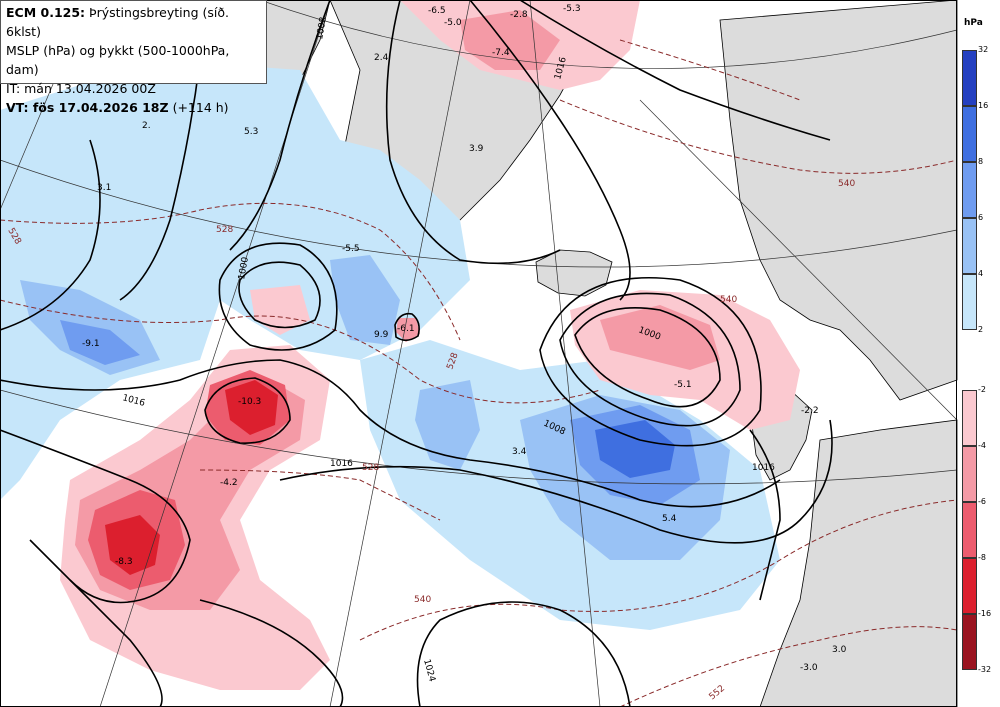 The height and width of the screenshot is (707, 1000). I want to click on pchange-label: 3.9, so click(476, 149).